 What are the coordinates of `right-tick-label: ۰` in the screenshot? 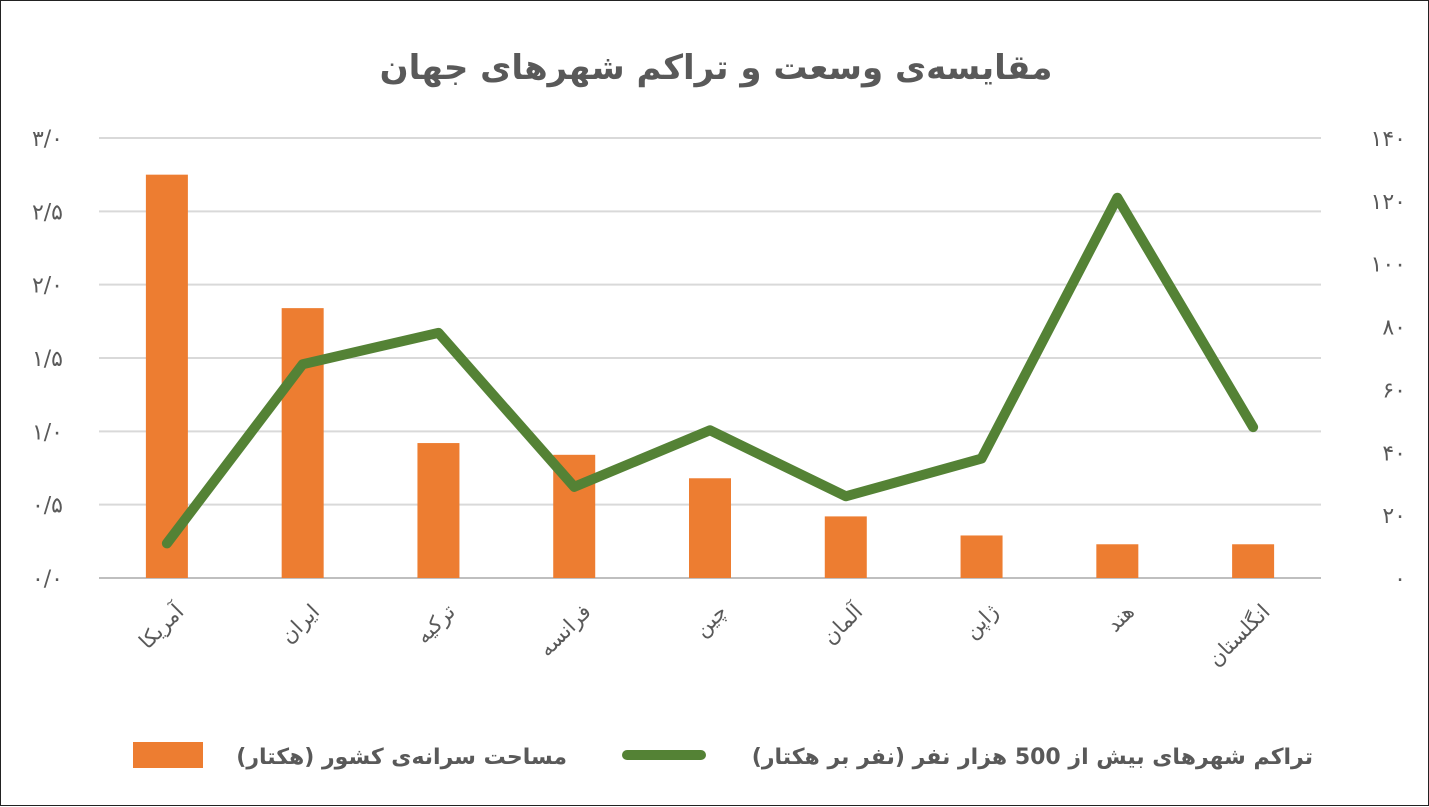 It's located at (1400, 579).